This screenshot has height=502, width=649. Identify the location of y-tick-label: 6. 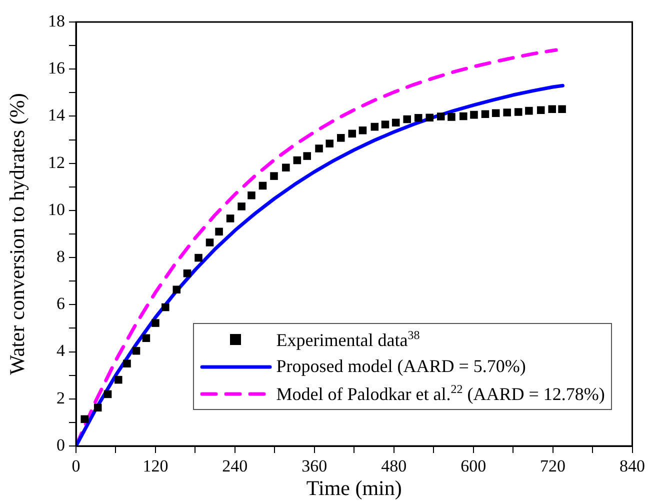
(60, 304).